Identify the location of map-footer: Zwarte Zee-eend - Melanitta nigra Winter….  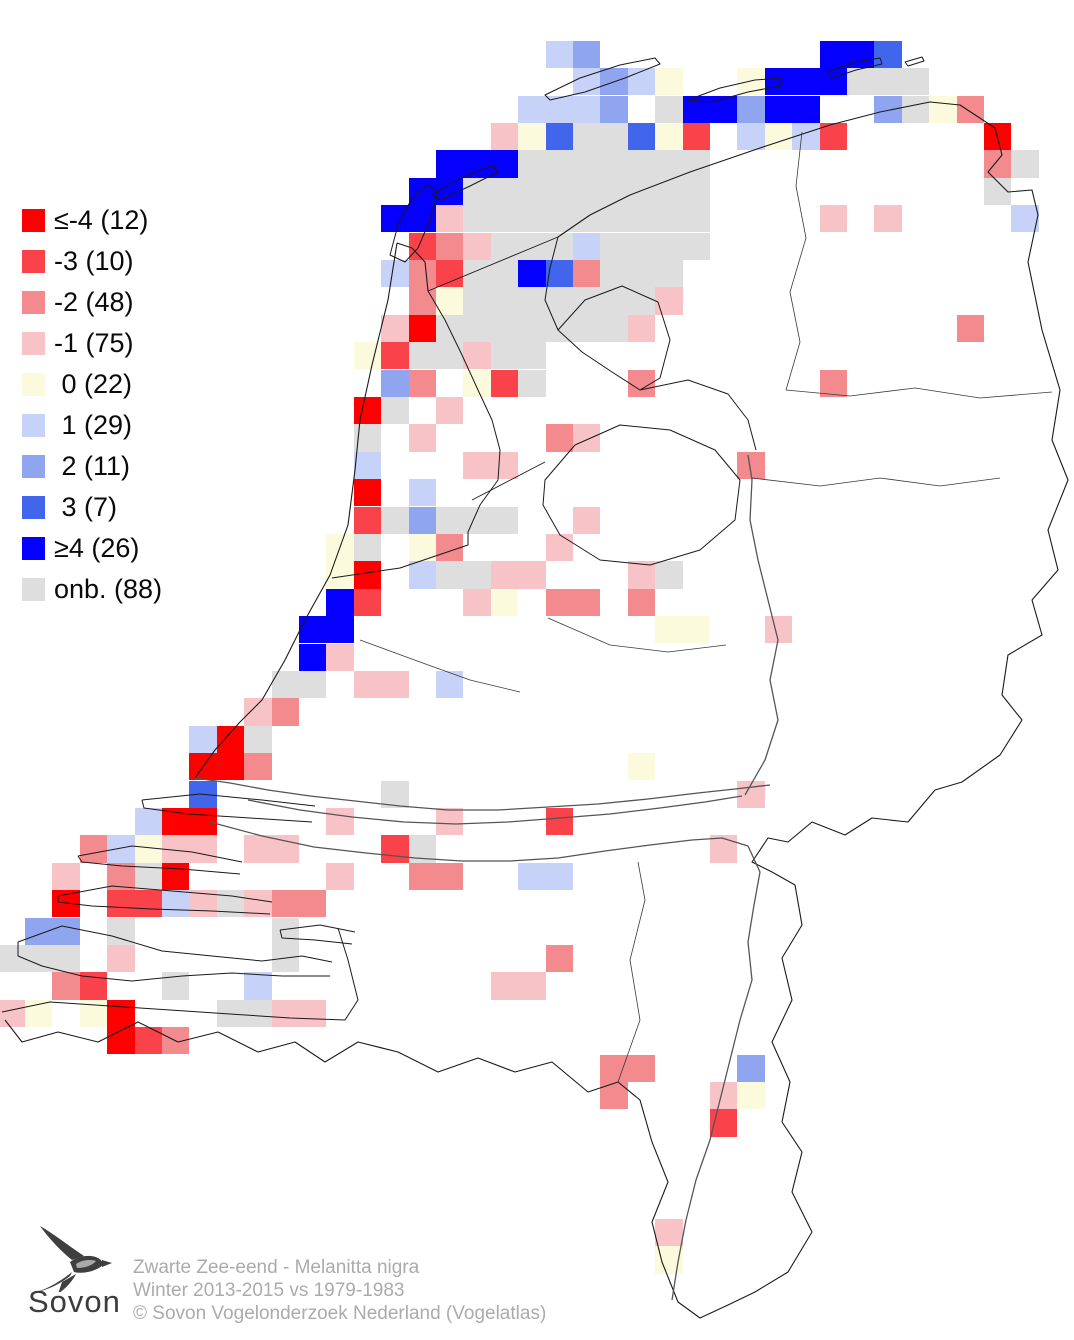
(339, 1290).